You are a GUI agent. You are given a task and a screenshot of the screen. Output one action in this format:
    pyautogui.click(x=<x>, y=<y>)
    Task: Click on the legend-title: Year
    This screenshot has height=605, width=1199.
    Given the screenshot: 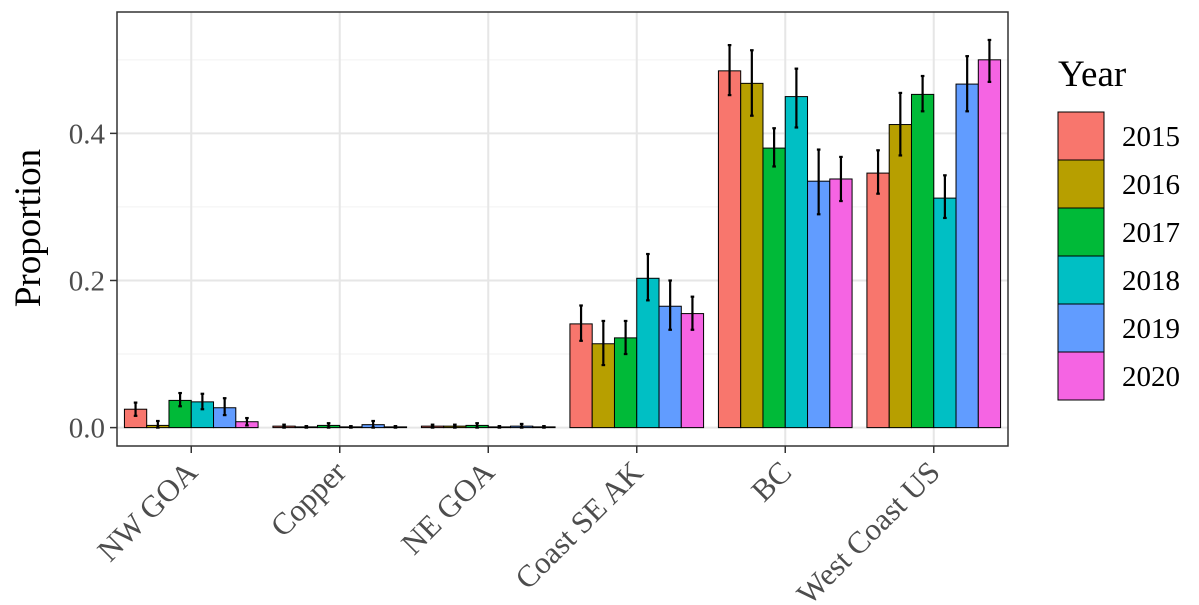 What is the action you would take?
    pyautogui.click(x=1092, y=74)
    